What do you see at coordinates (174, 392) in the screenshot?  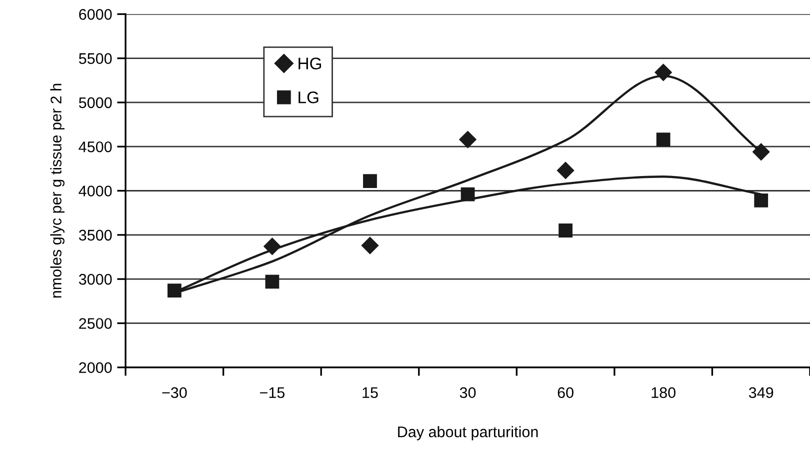 I see `x-tick-label: −30` at bounding box center [174, 392].